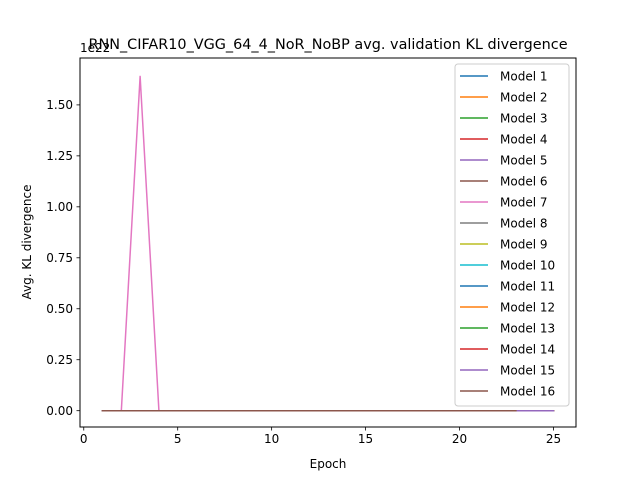 Image resolution: width=640 pixels, height=480 pixels. Describe the element at coordinates (59, 207) in the screenshot. I see `y-tick-label: 1.00` at that location.